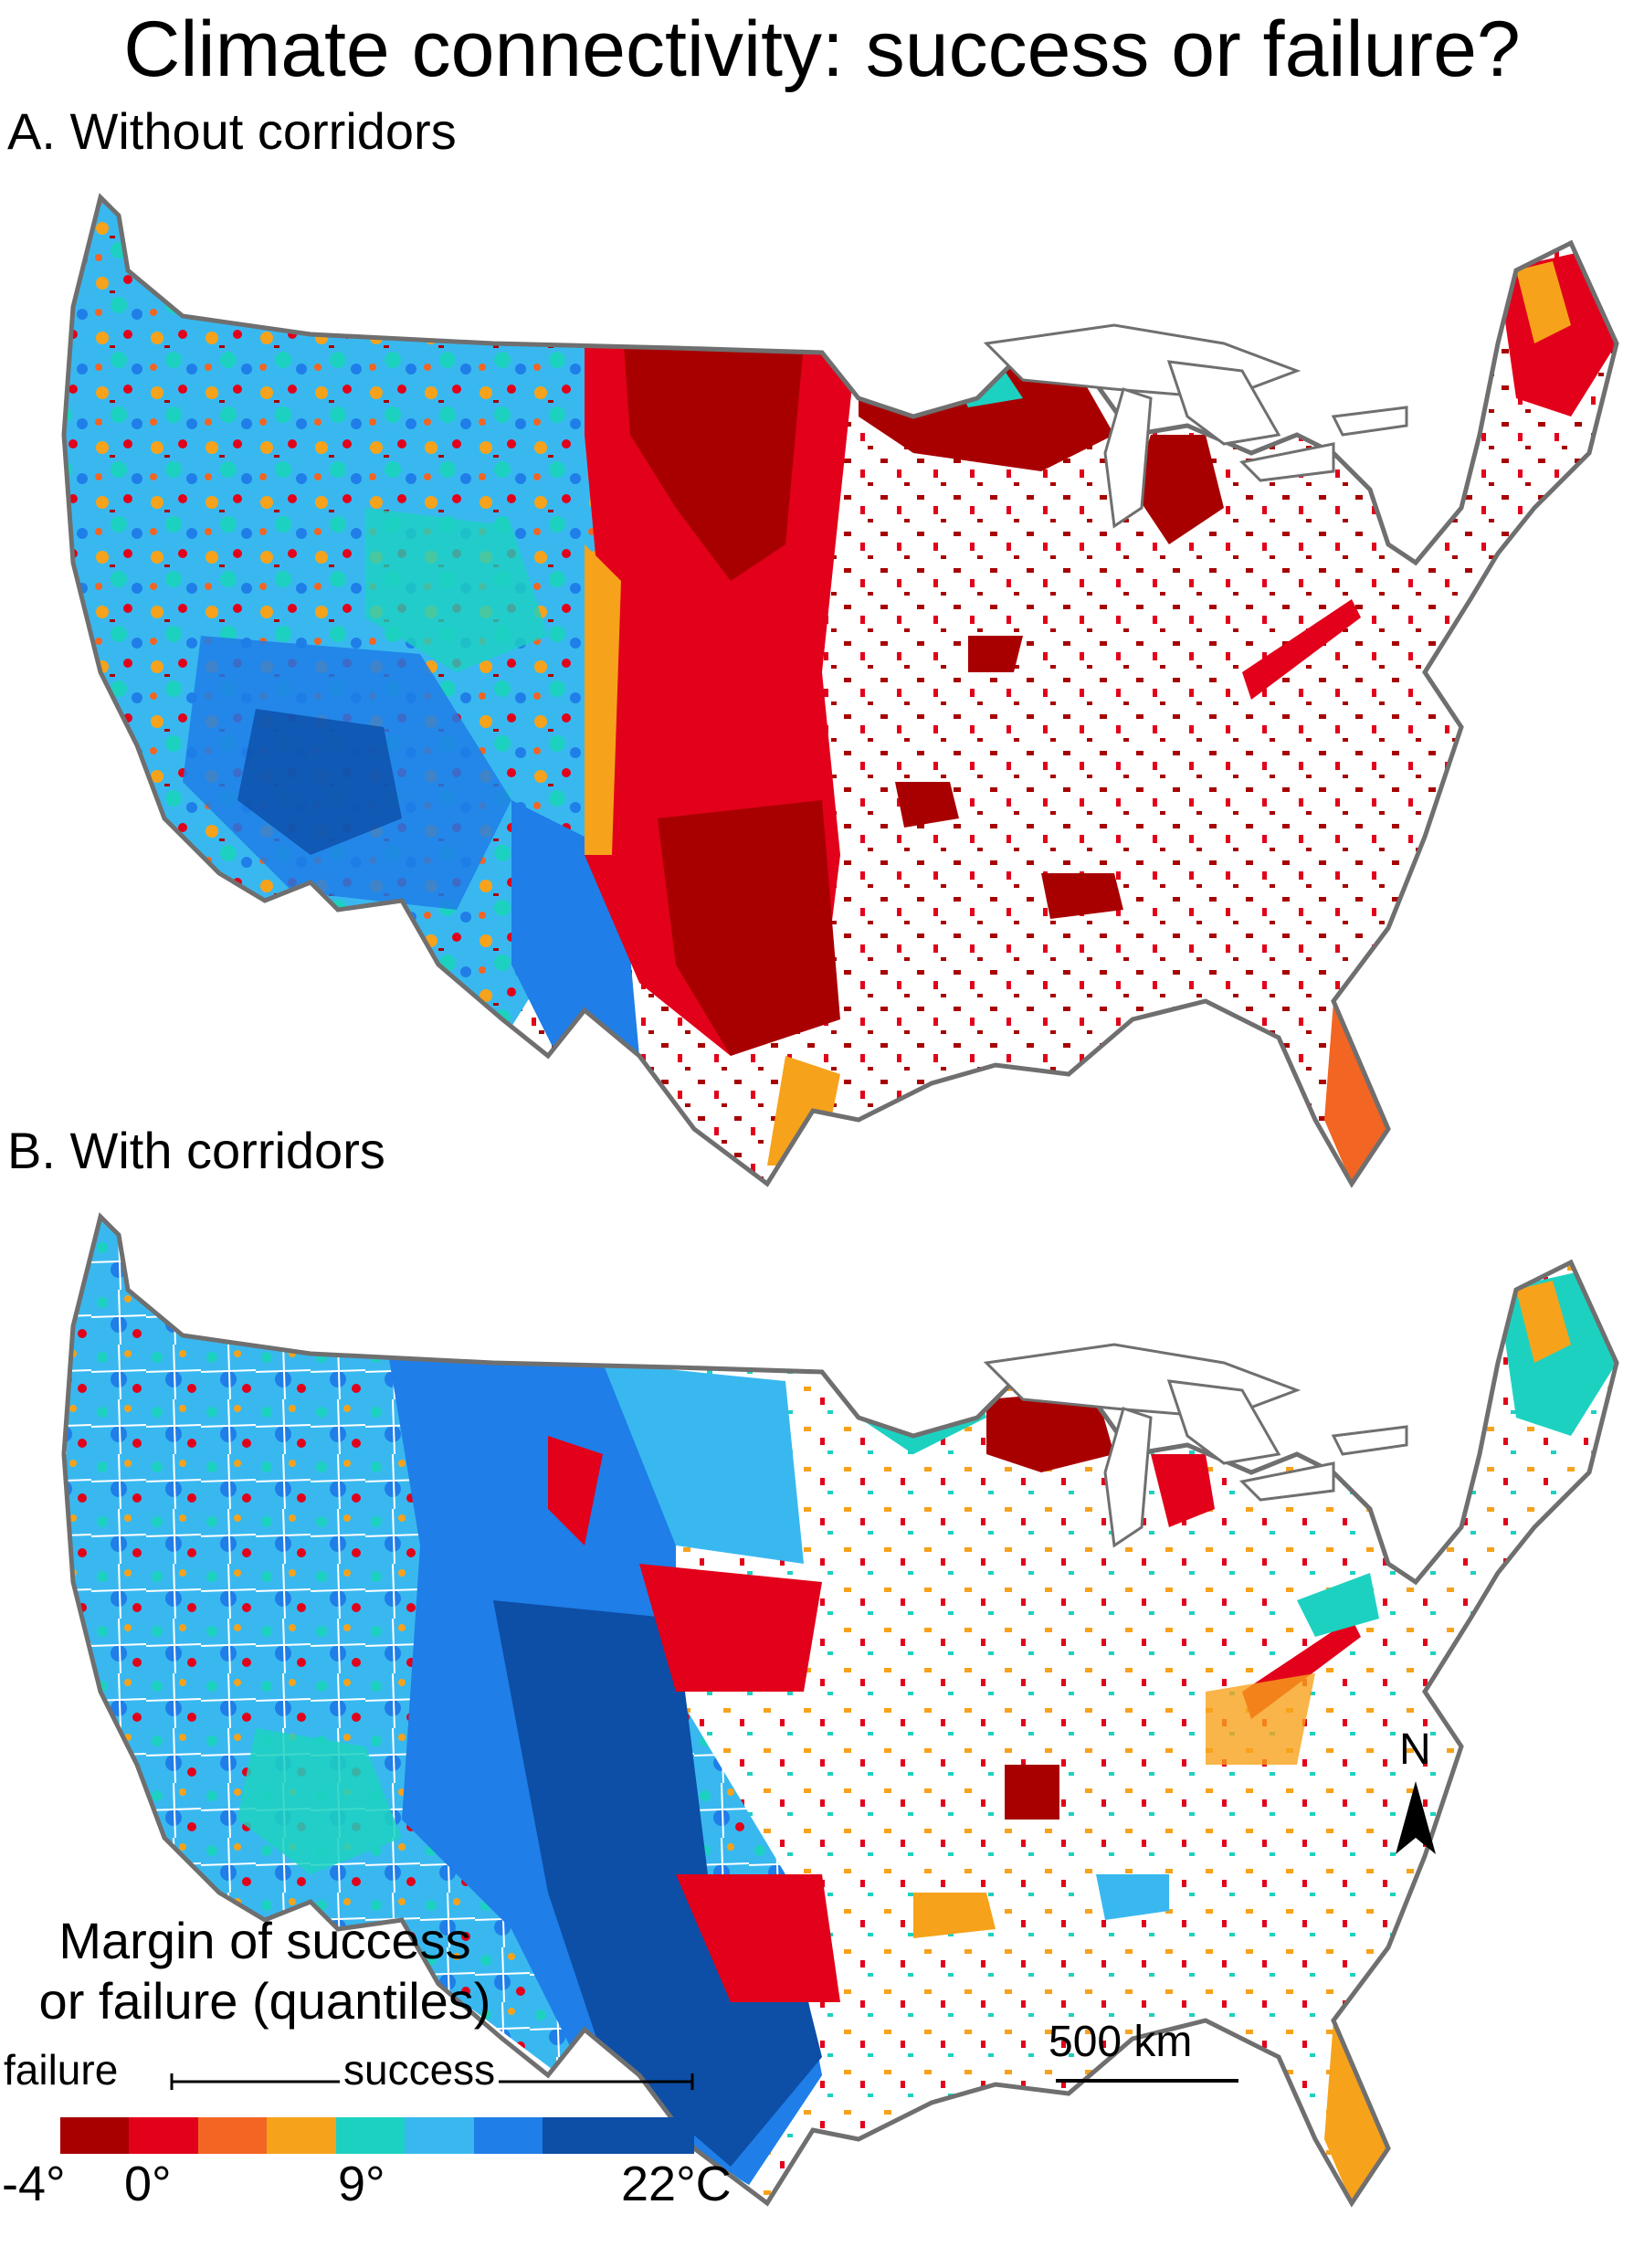 Image resolution: width=1644 pixels, height=2268 pixels. What do you see at coordinates (264, 1940) in the screenshot?
I see `legend-title-line1: Margin of success` at bounding box center [264, 1940].